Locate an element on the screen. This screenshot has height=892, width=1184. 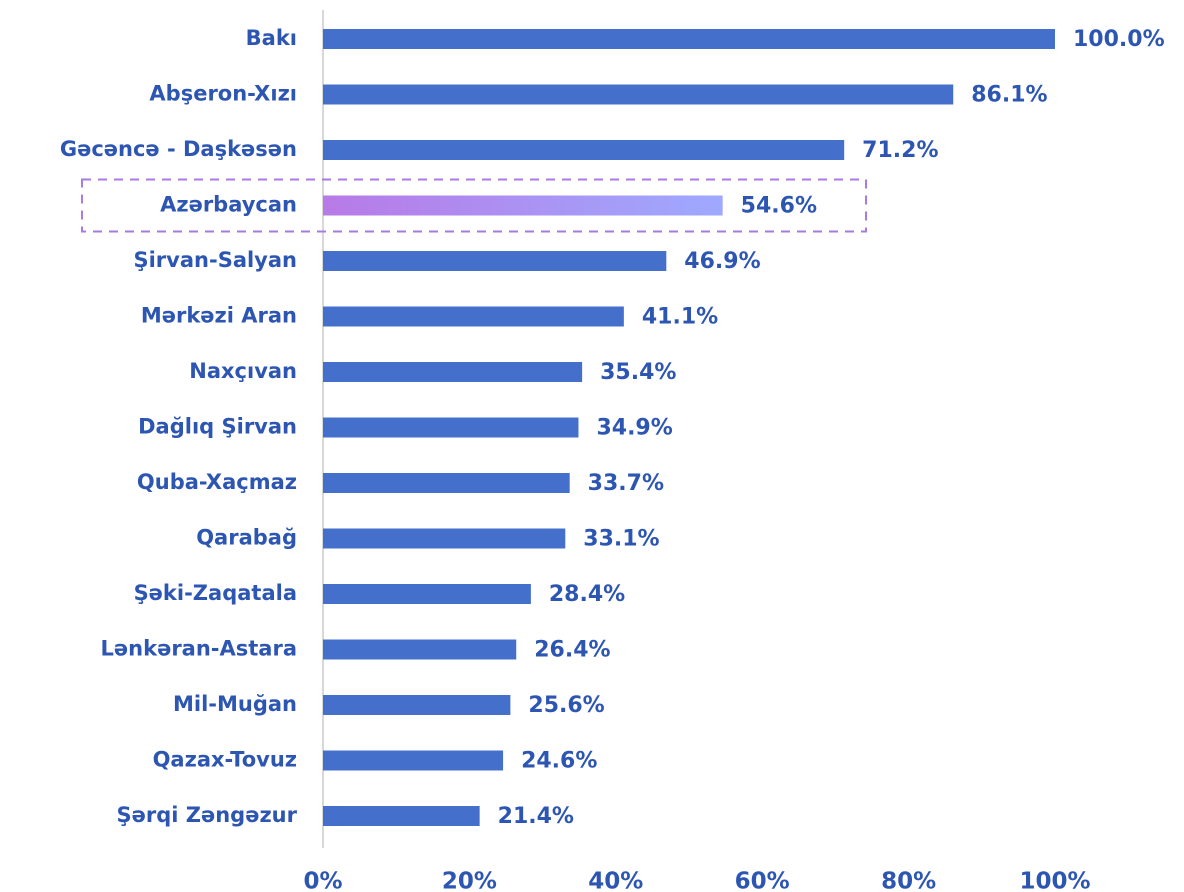
value-label: 54.6% is located at coordinates (779, 206).